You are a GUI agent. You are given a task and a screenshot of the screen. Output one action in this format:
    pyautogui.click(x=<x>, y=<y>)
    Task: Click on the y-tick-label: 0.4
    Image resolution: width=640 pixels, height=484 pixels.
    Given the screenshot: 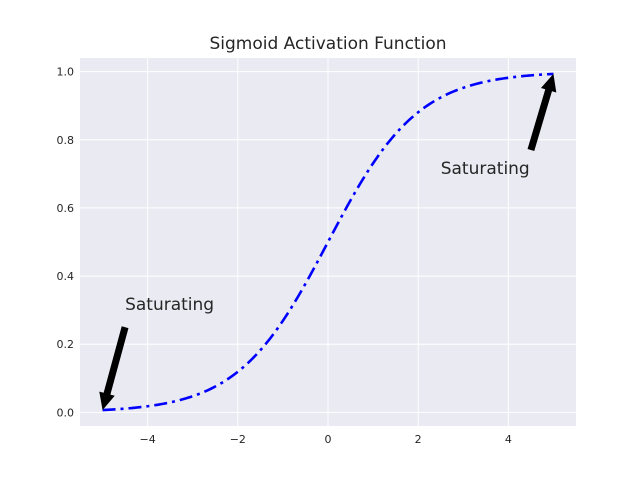 What is the action you would take?
    pyautogui.click(x=66, y=276)
    